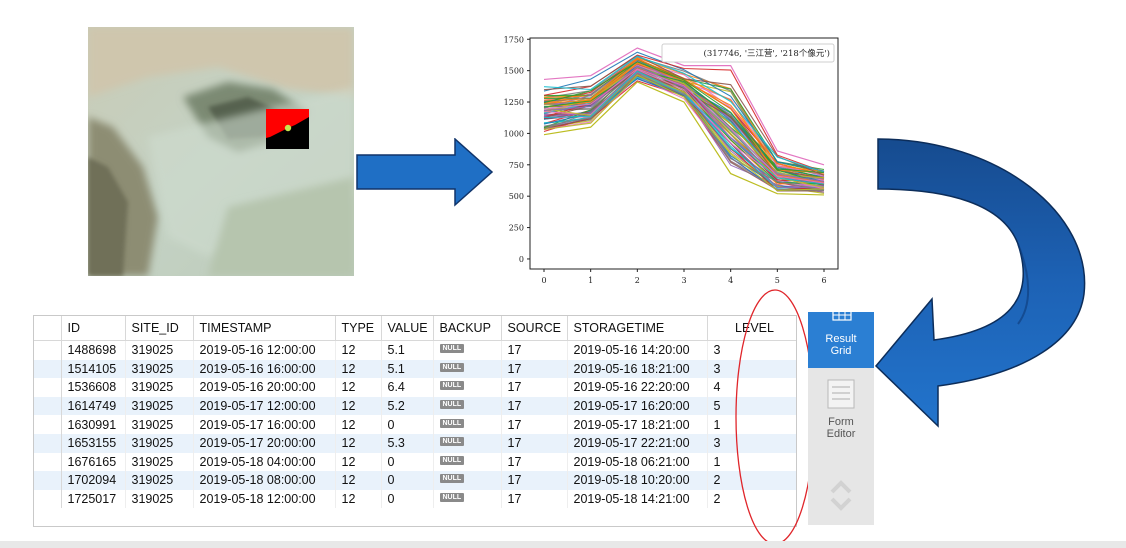  What do you see at coordinates (93, 443) in the screenshot?
I see `cell-id: 1653155` at bounding box center [93, 443].